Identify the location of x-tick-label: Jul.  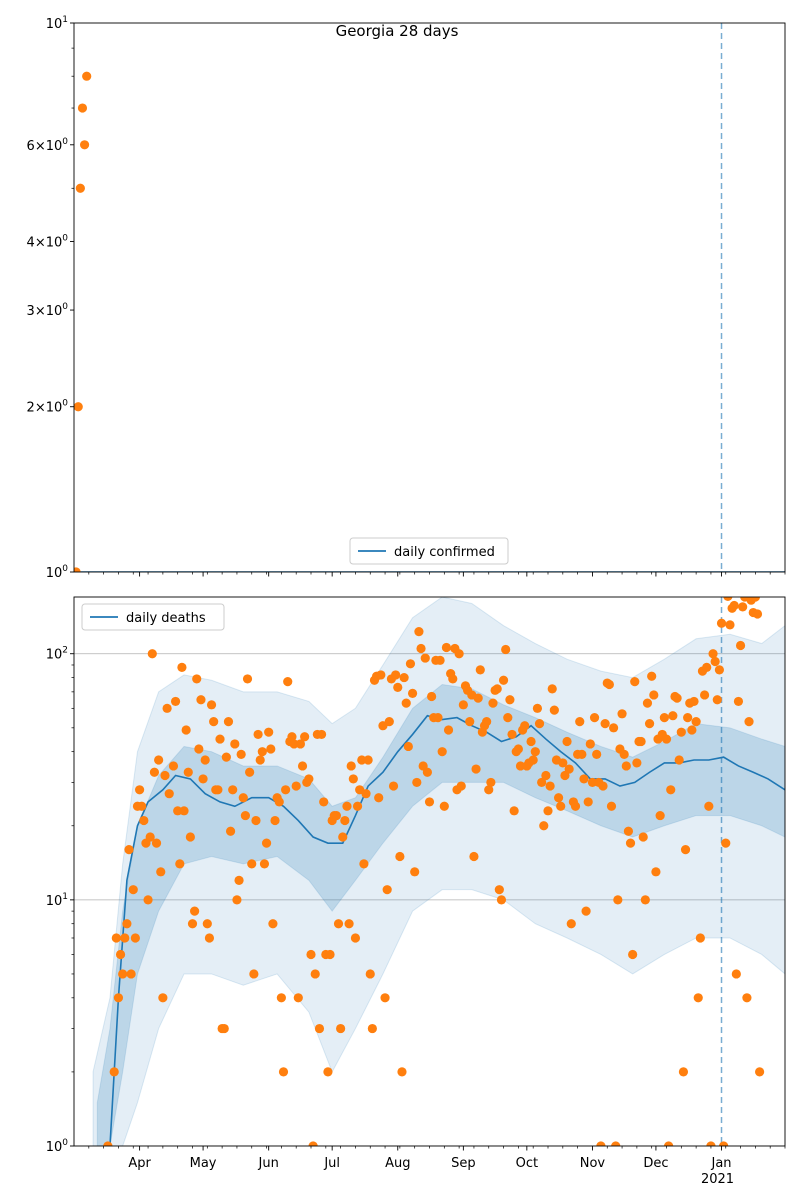
(331, 1163).